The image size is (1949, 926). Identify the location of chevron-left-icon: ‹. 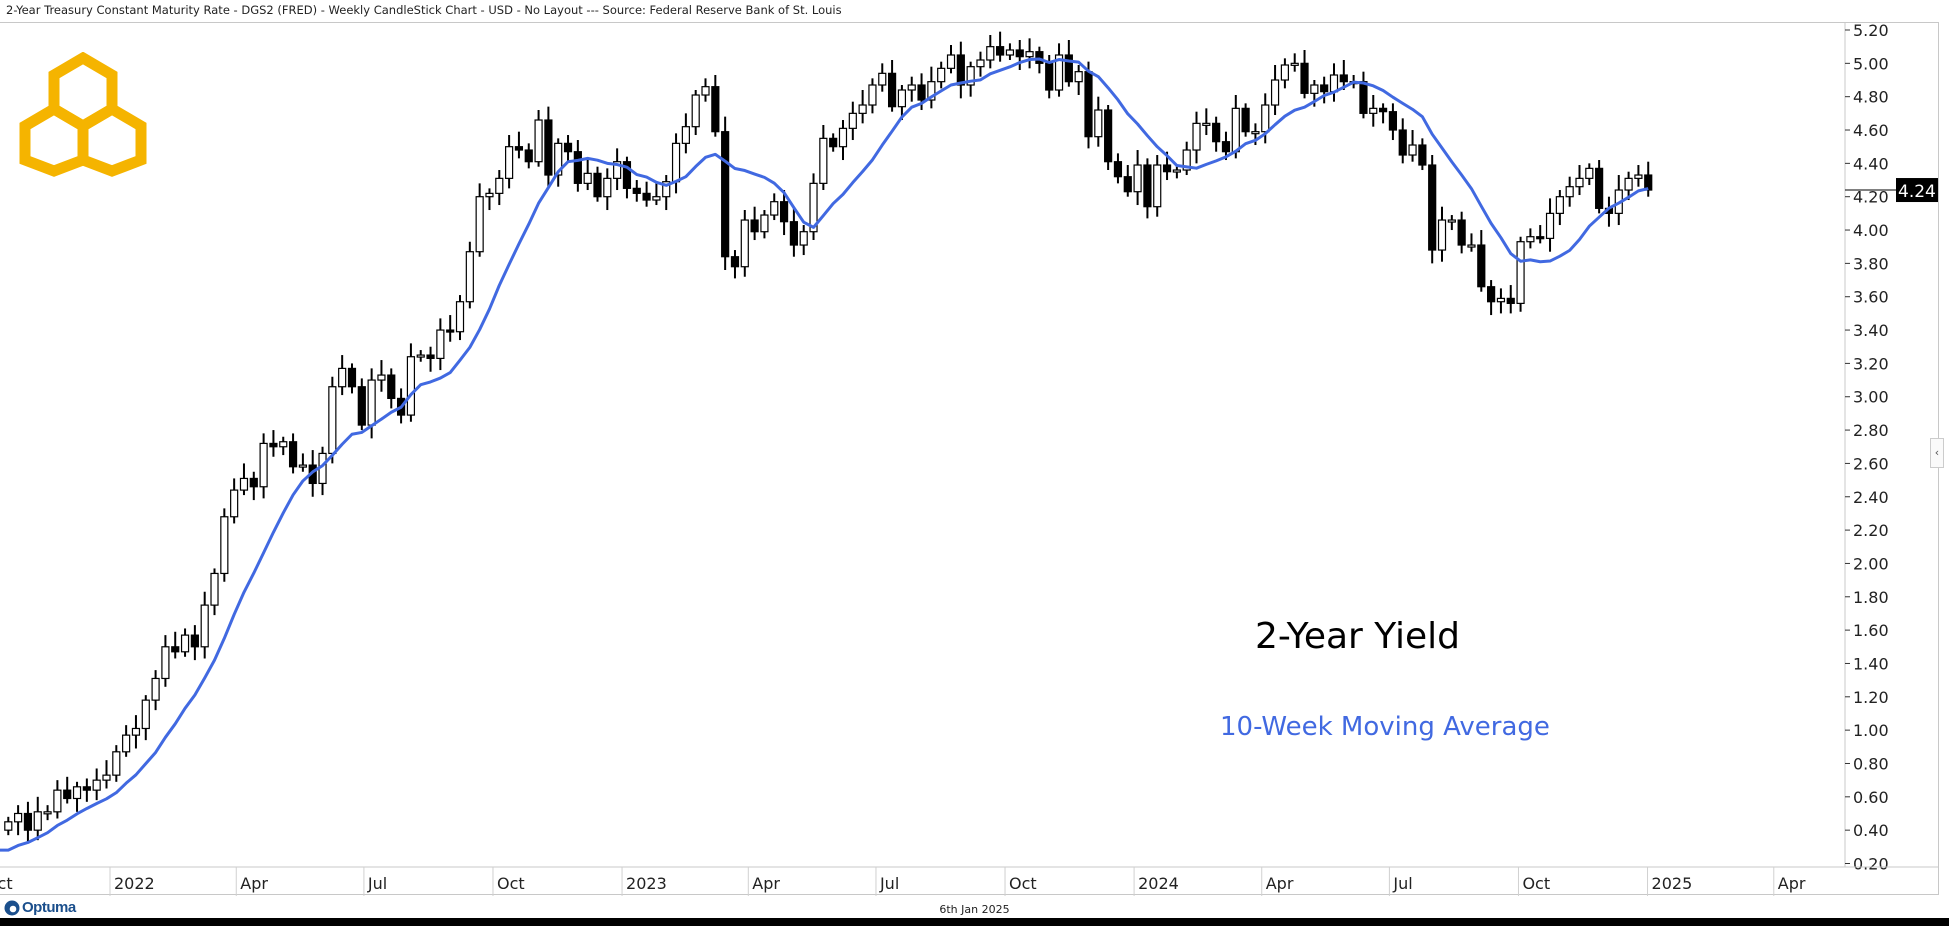
(1937, 453).